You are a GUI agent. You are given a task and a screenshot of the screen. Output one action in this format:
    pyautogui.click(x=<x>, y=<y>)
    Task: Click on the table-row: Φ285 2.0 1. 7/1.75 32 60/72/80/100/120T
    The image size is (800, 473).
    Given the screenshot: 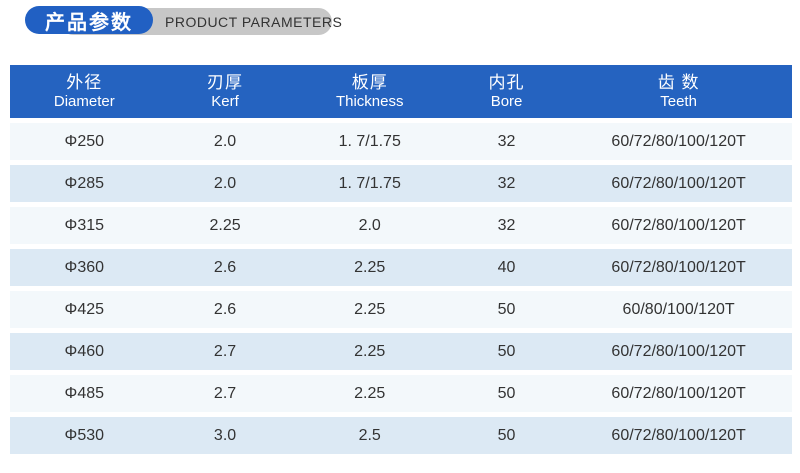 What is the action you would take?
    pyautogui.click(x=401, y=183)
    